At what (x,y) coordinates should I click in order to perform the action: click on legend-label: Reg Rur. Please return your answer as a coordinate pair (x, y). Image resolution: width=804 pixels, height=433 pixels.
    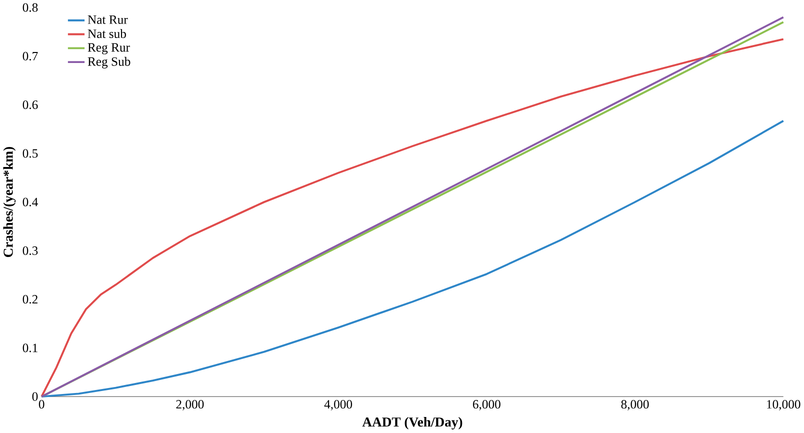
    Looking at the image, I should click on (109, 48).